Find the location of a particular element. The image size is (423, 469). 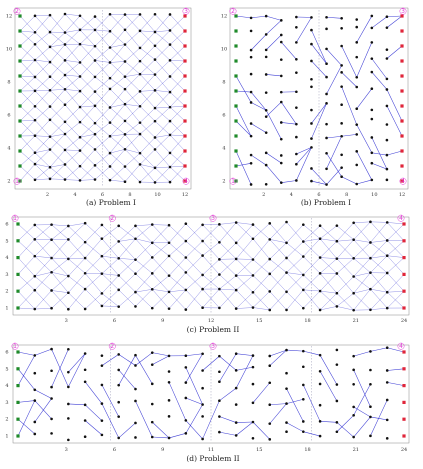

panel-a-corner-marker is located at coordinates (17, 181).